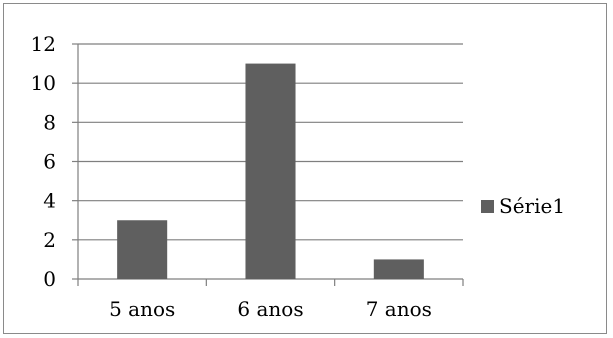 The height and width of the screenshot is (338, 613). Describe the element at coordinates (49, 240) in the screenshot. I see `y-tick-label: 2` at that location.